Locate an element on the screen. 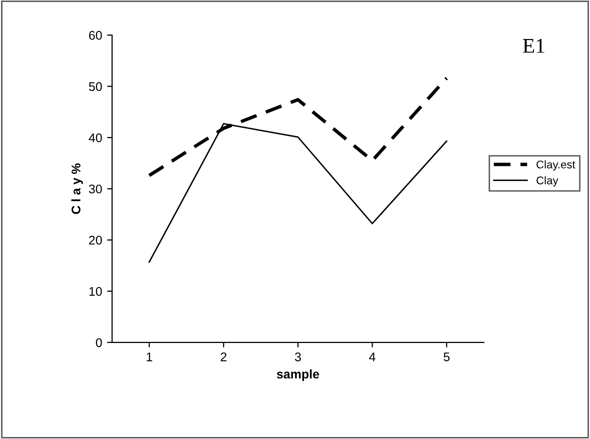 The width and height of the screenshot is (590, 439). y-tick-label: 60 is located at coordinates (95, 35).